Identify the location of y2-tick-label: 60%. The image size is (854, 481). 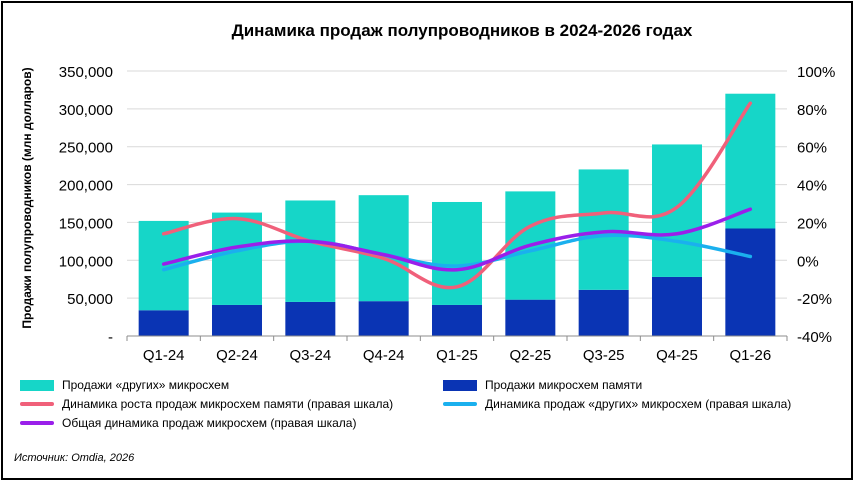
(812, 148).